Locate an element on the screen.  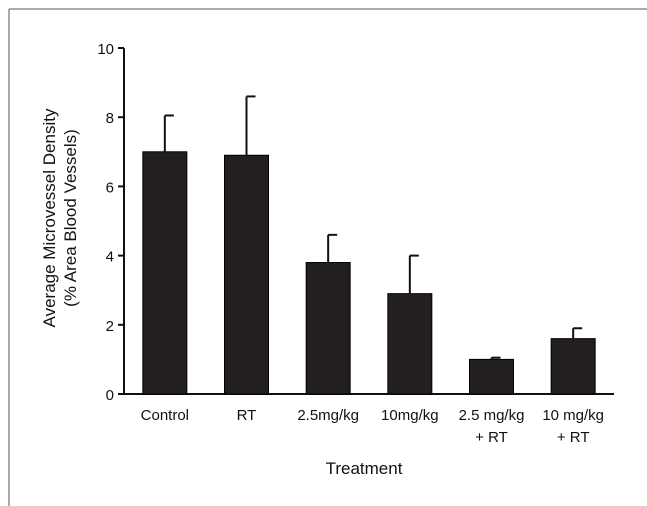
x-category-label: 10 mg/kg is located at coordinates (573, 415).